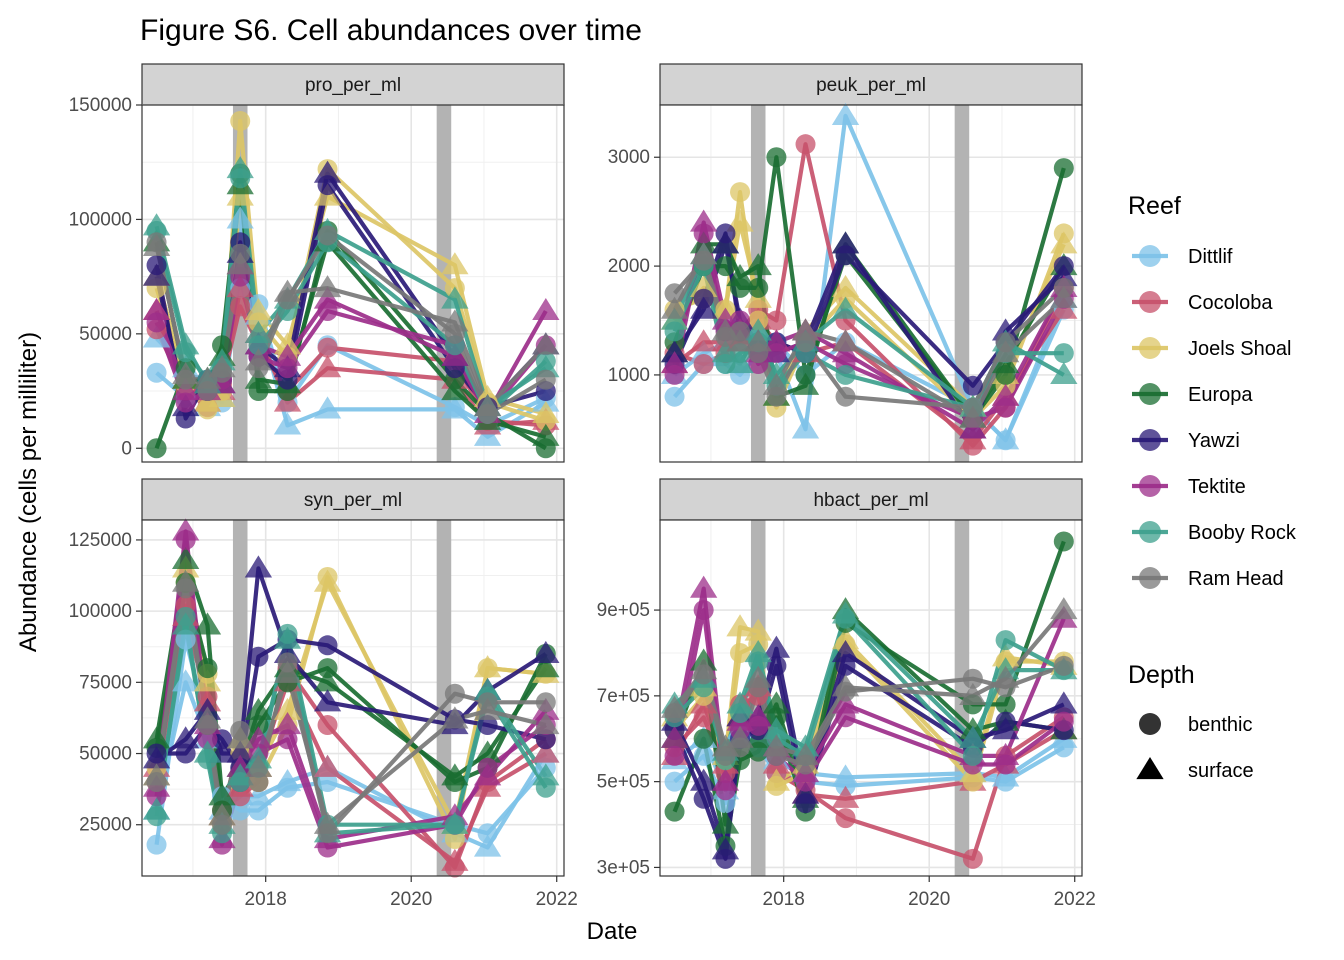 The image size is (1344, 960). I want to click on x-axis-label: Date, so click(612, 931).